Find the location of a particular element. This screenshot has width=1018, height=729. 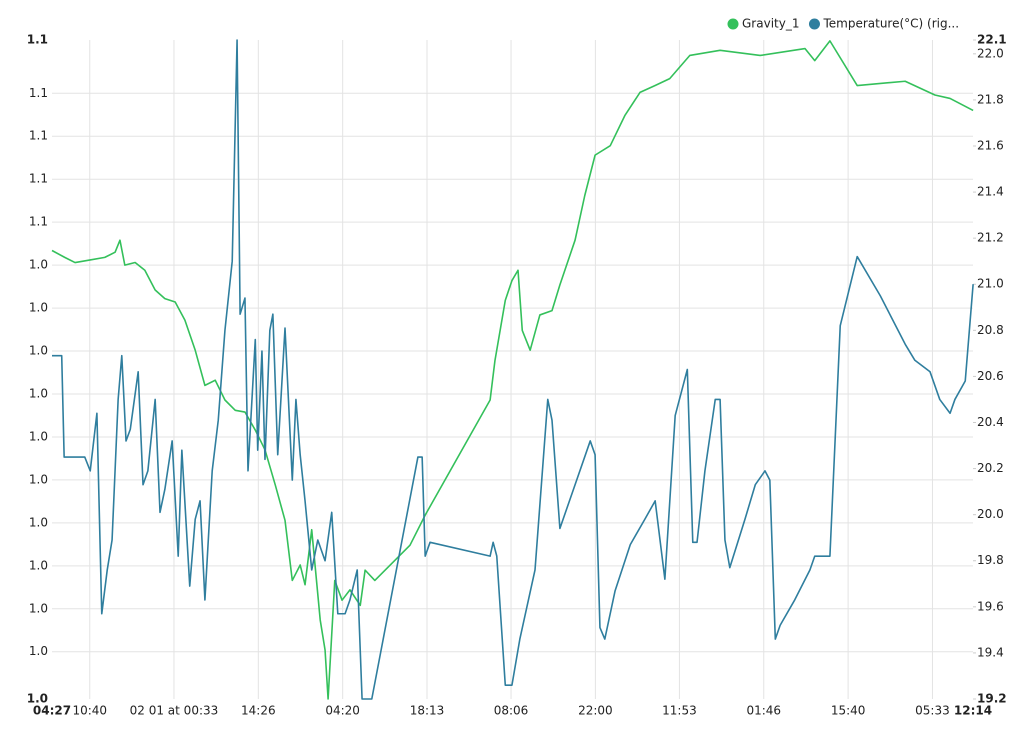

x-tick-label: 12:14 is located at coordinates (973, 711).